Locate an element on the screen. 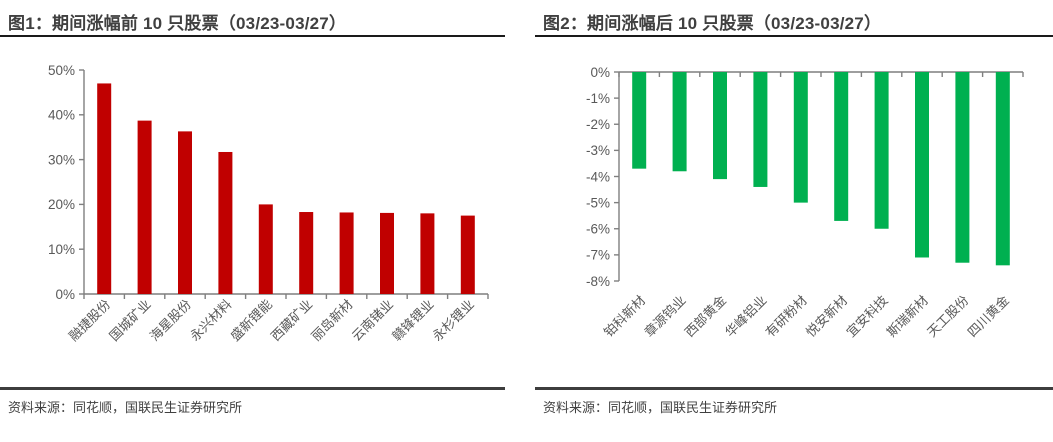 The width and height of the screenshot is (1053, 442). figure-2-source: 资料来源：同花顺，国联民生证券研究所 is located at coordinates (660, 407).